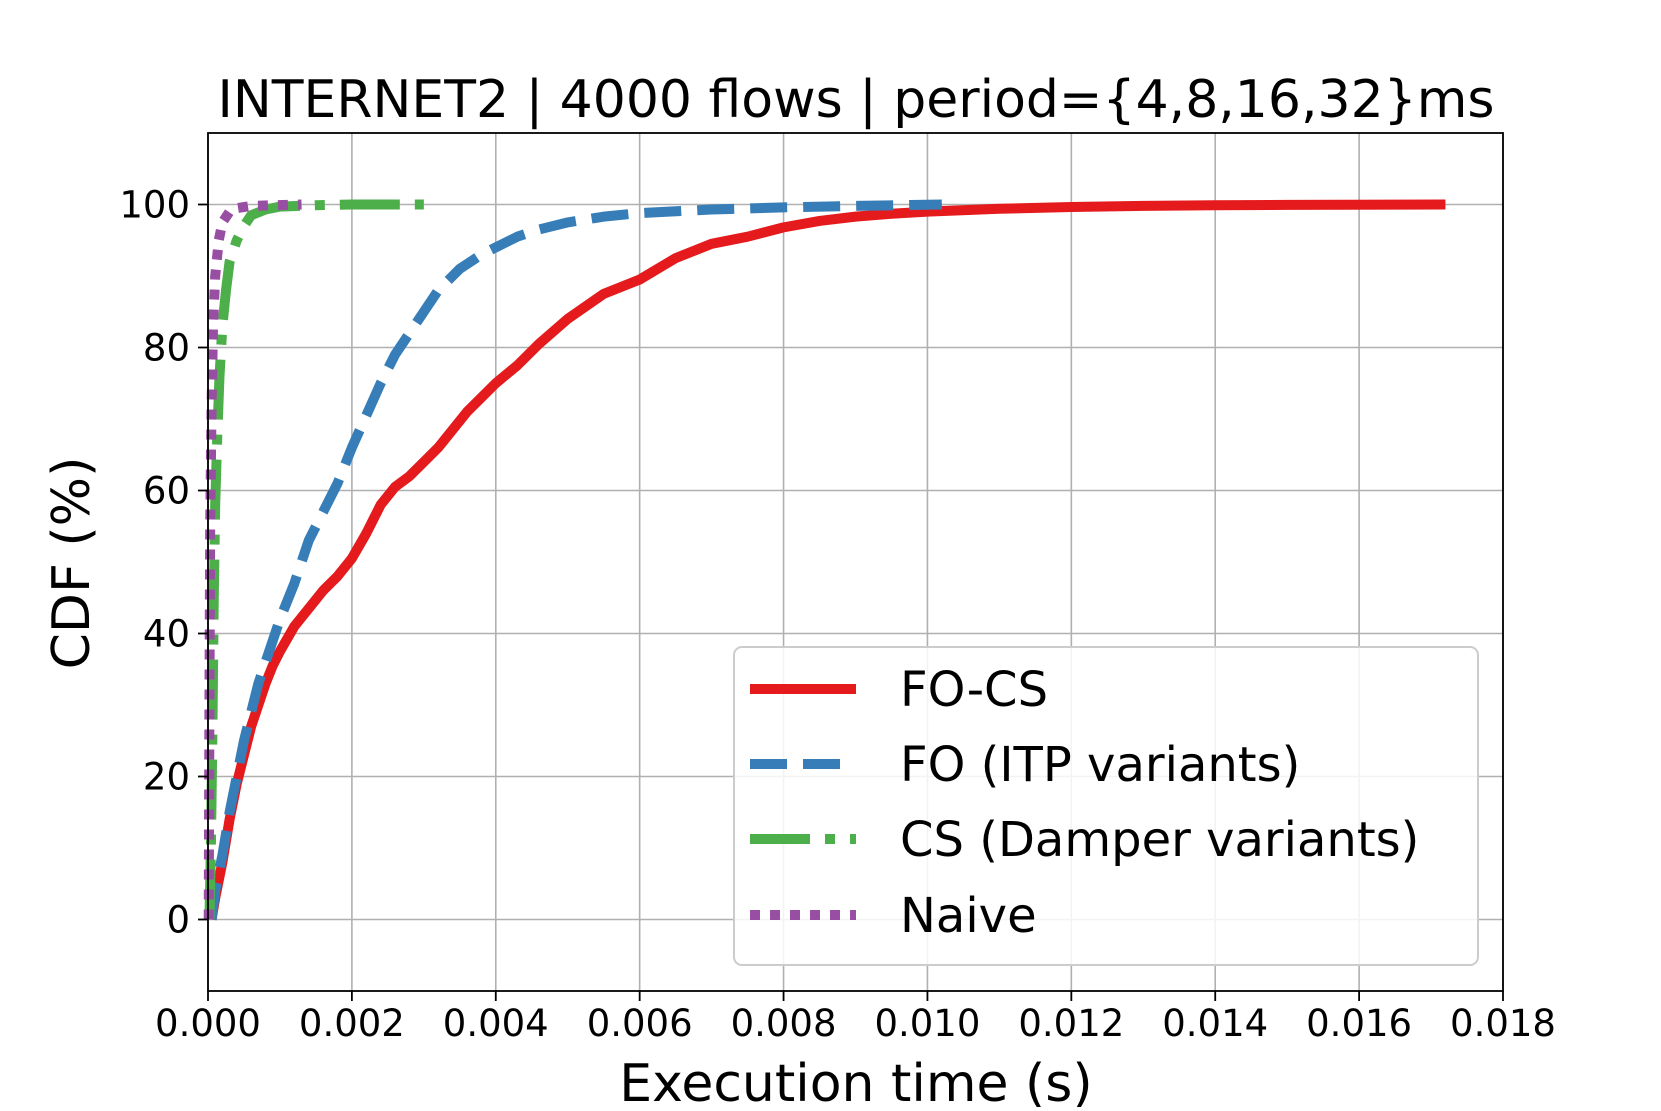 This screenshot has height=1111, width=1661. I want to click on x-tick-label: 0.012, so click(1071, 1023).